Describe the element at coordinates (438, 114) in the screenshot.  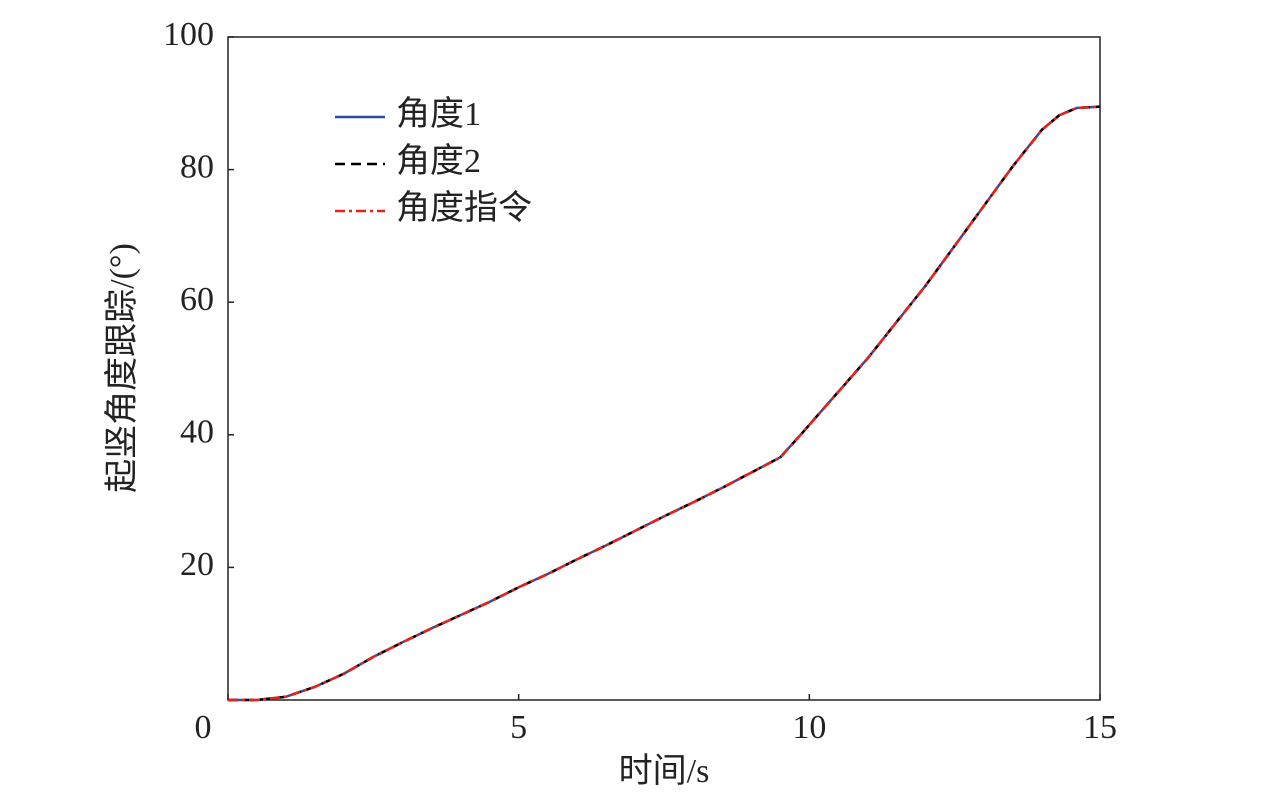
I see `legend-label: 角度1` at that location.